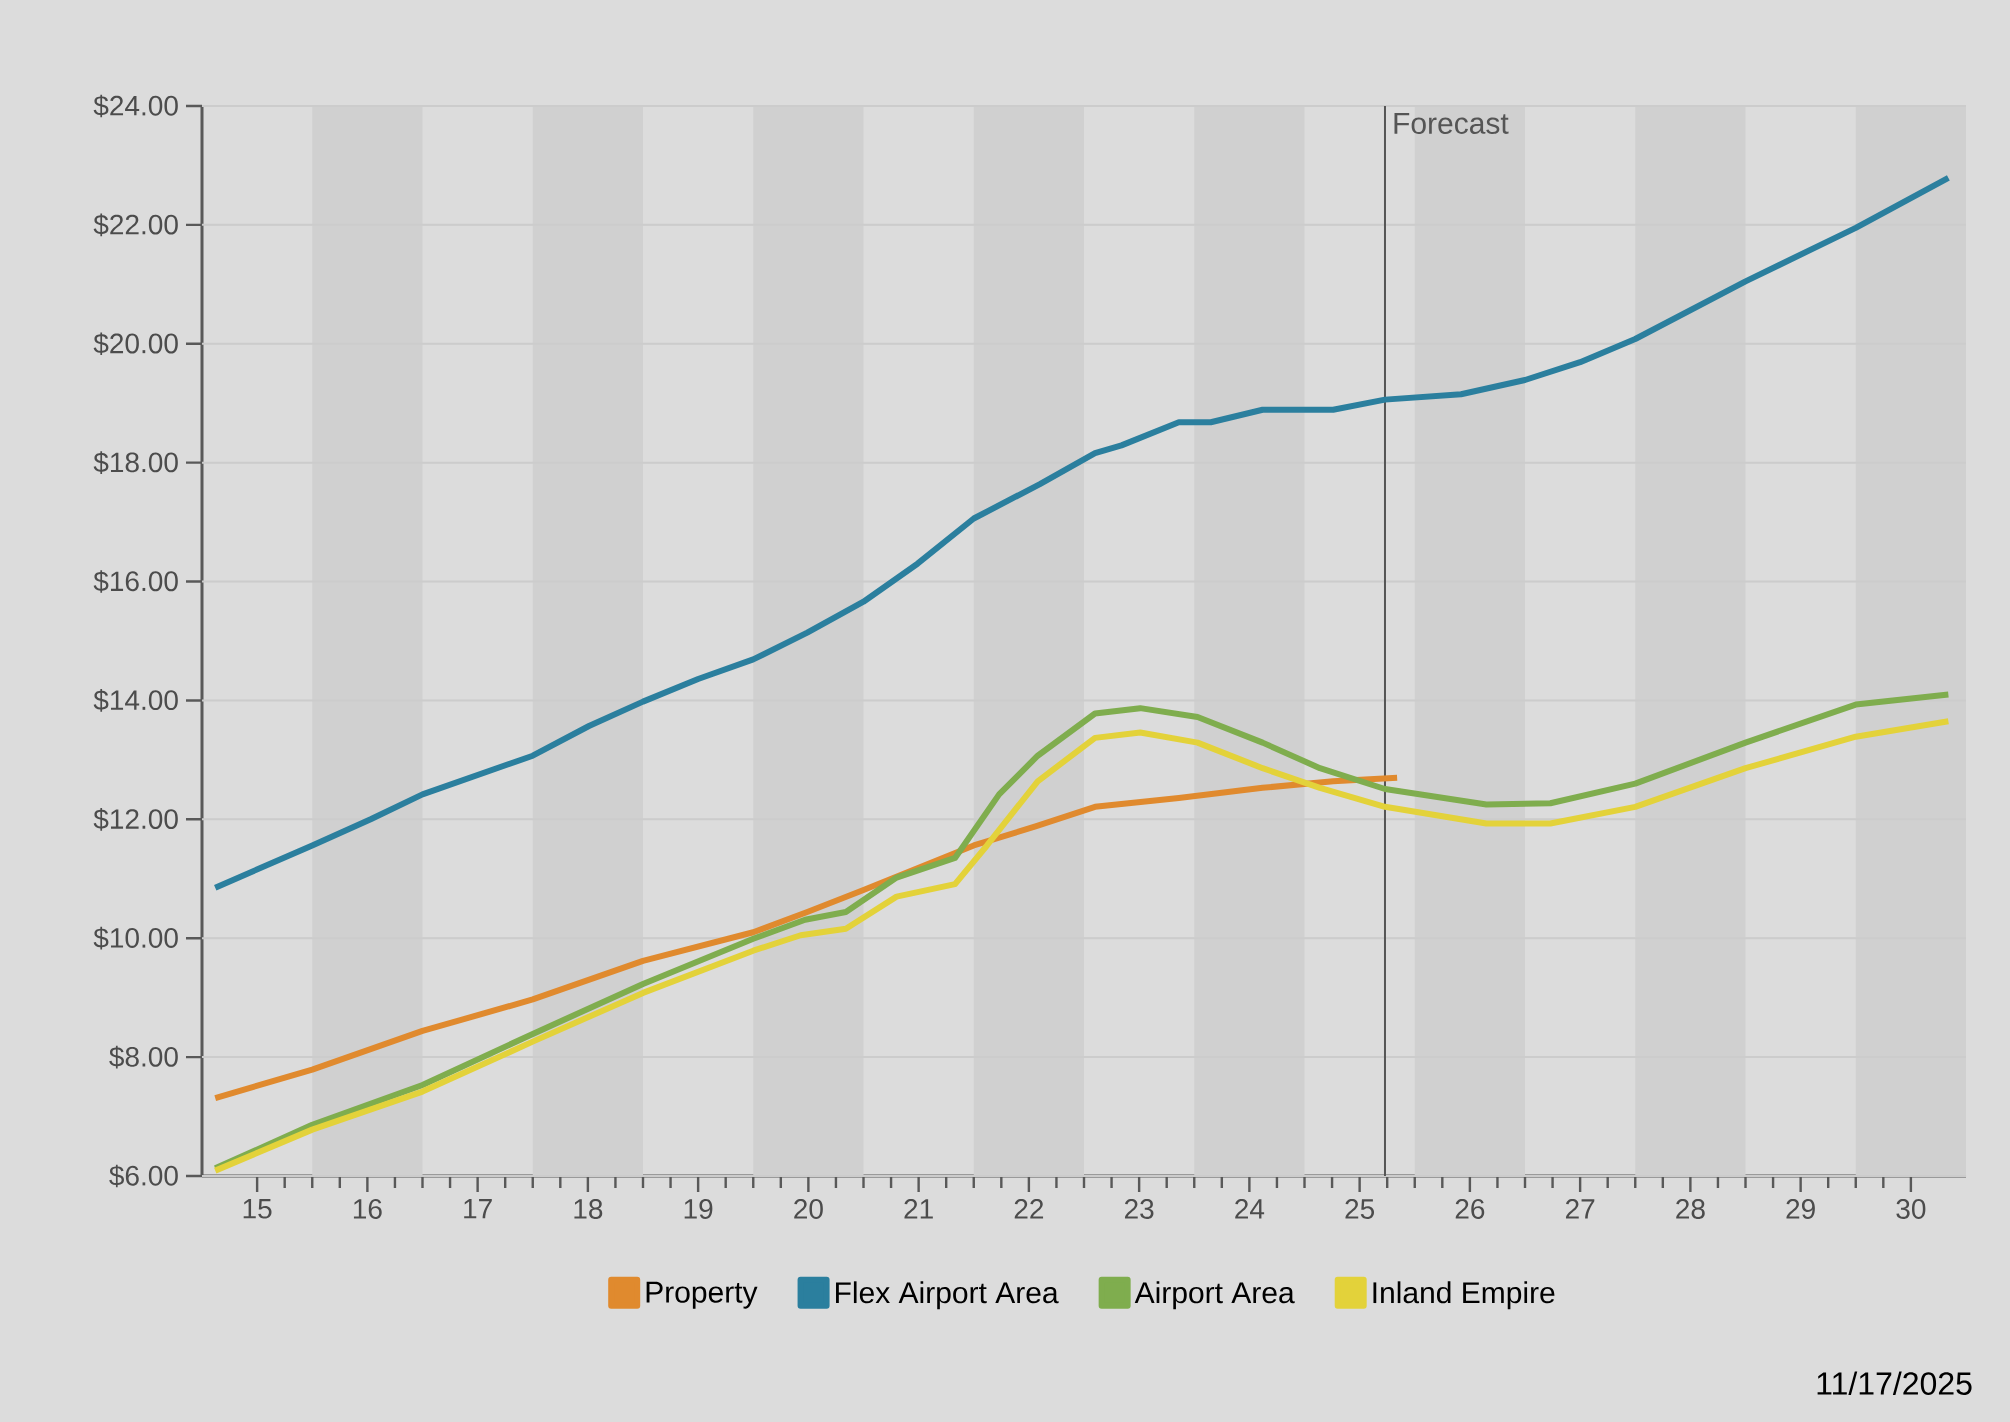 The width and height of the screenshot is (2010, 1422). Describe the element at coordinates (947, 1295) in the screenshot. I see `legend-label: Flex Airport Area` at that location.